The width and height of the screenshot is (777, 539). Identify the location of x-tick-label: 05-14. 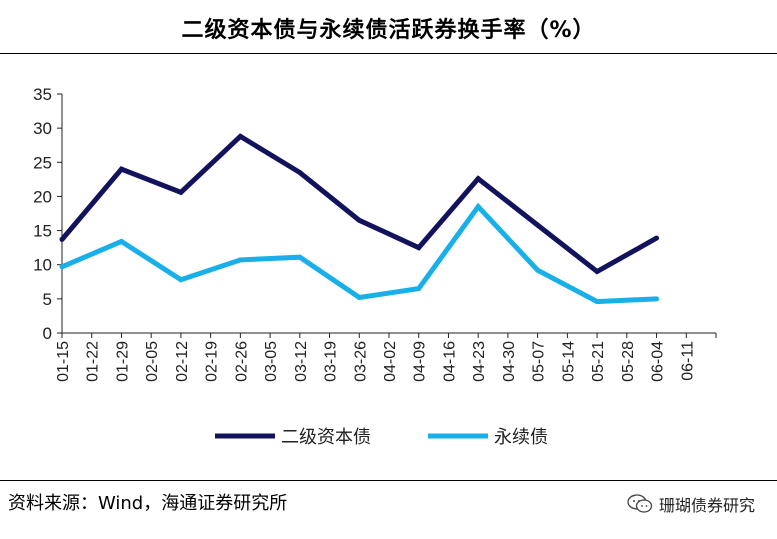
(568, 361).